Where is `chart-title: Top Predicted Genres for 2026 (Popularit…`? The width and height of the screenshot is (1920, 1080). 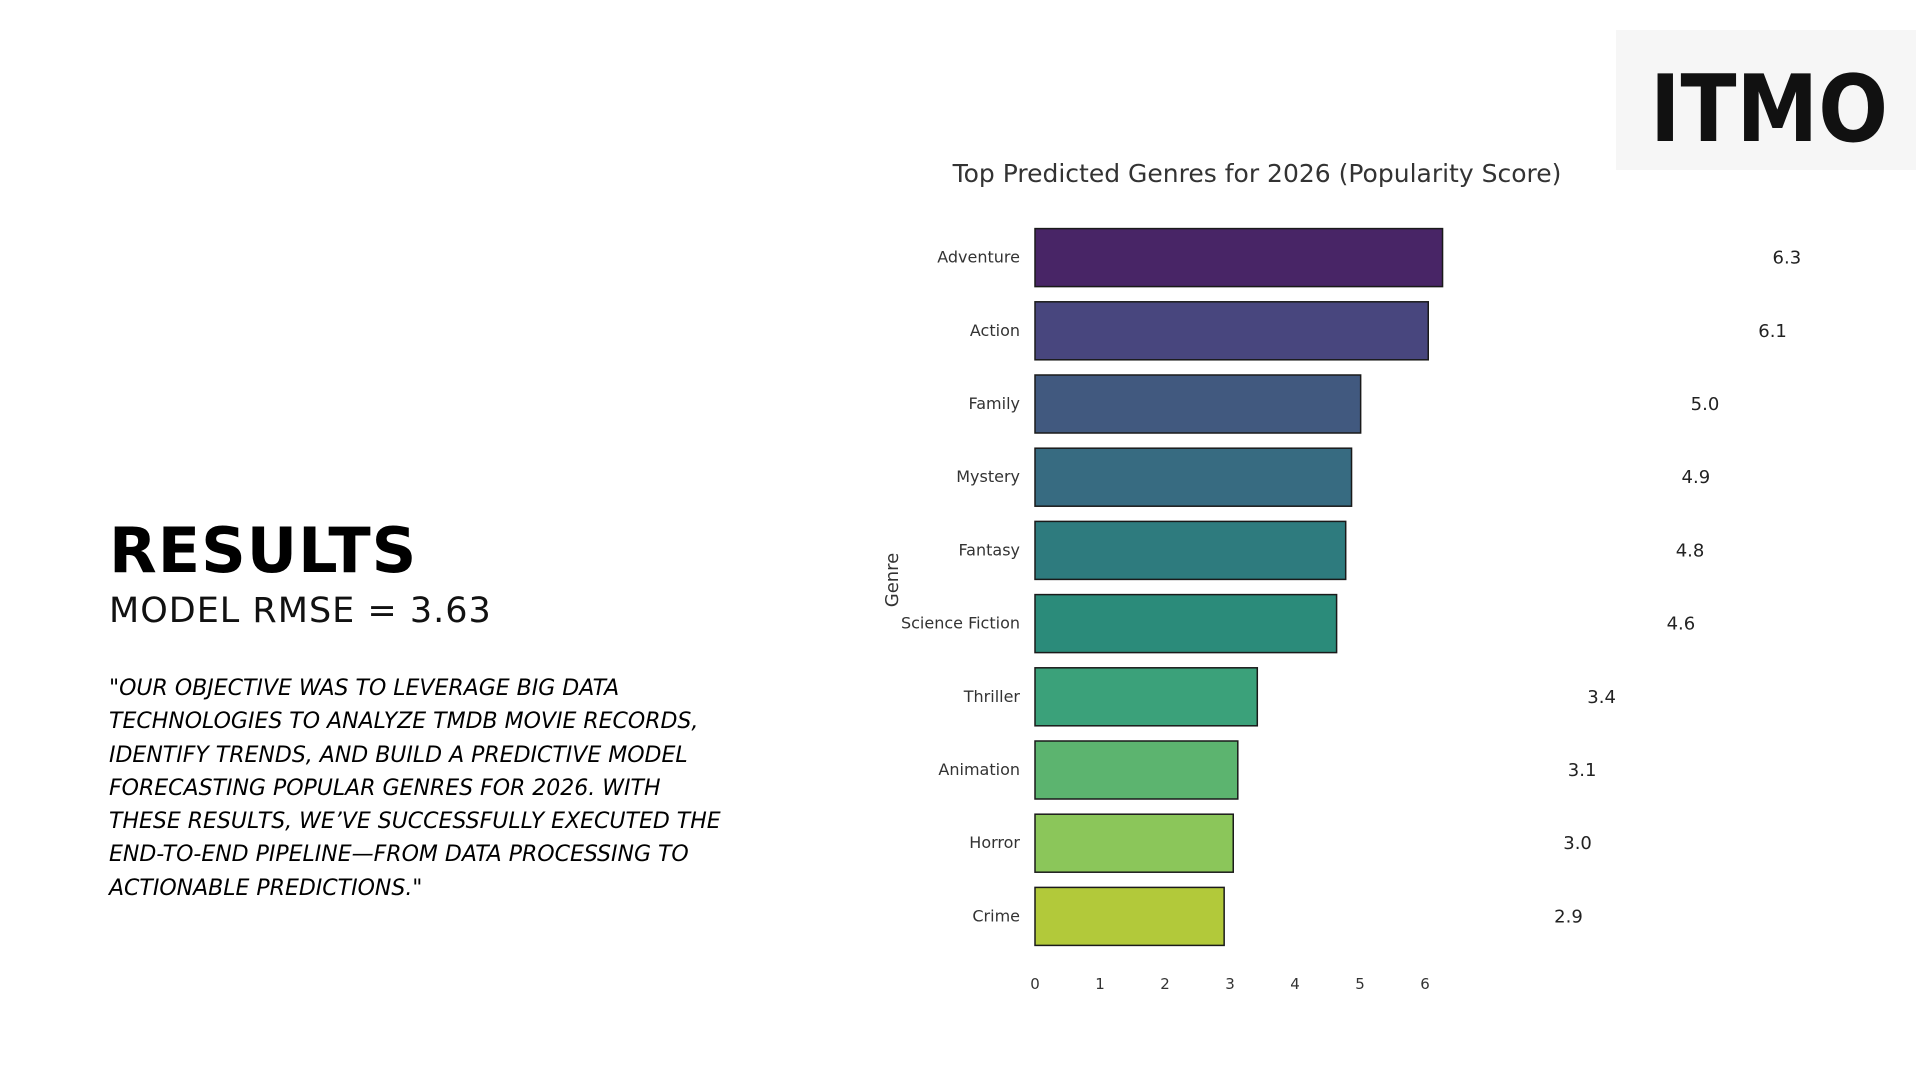
chart-title: Top Predicted Genres for 2026 (Popularit… is located at coordinates (1257, 173).